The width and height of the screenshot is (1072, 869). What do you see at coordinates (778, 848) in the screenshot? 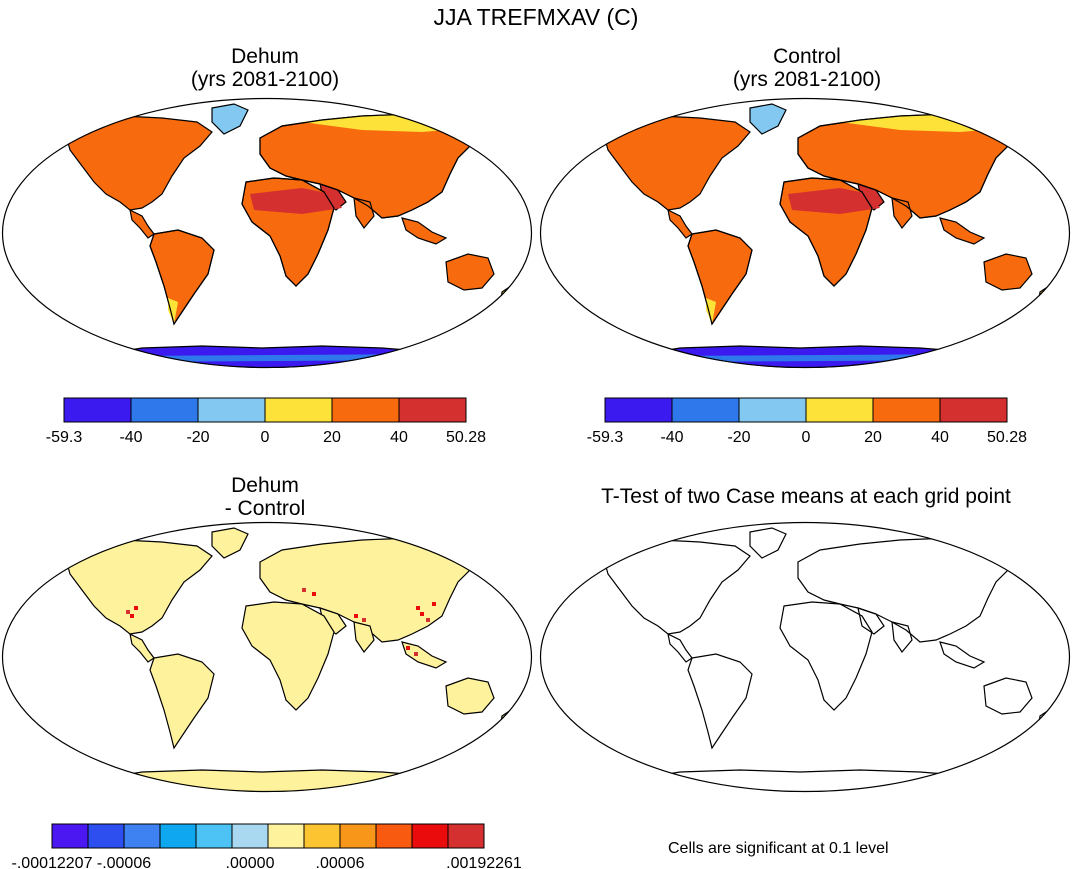
I see `significance-note: Cells are significant at 0.1 level` at bounding box center [778, 848].